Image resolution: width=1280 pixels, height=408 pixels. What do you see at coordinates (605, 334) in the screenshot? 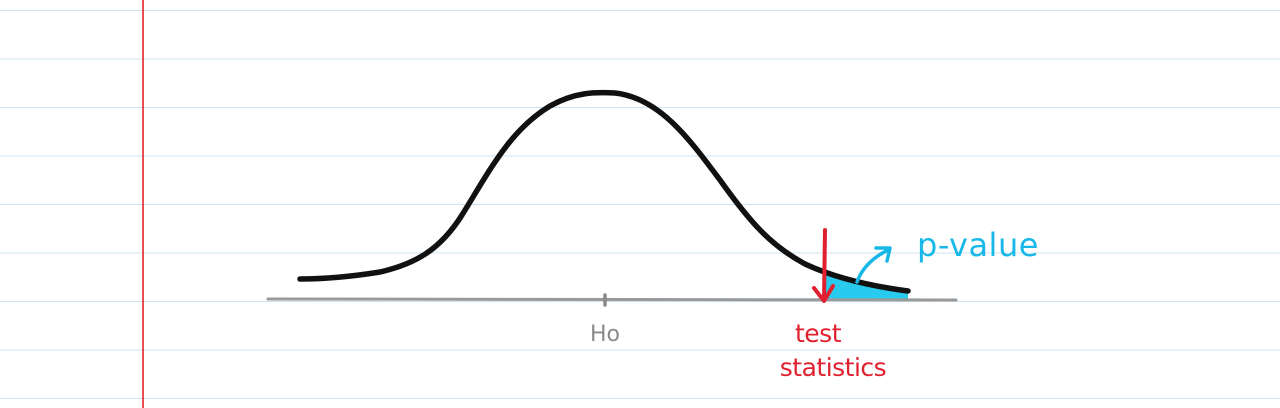
I see `mean-label: Ho` at bounding box center [605, 334].